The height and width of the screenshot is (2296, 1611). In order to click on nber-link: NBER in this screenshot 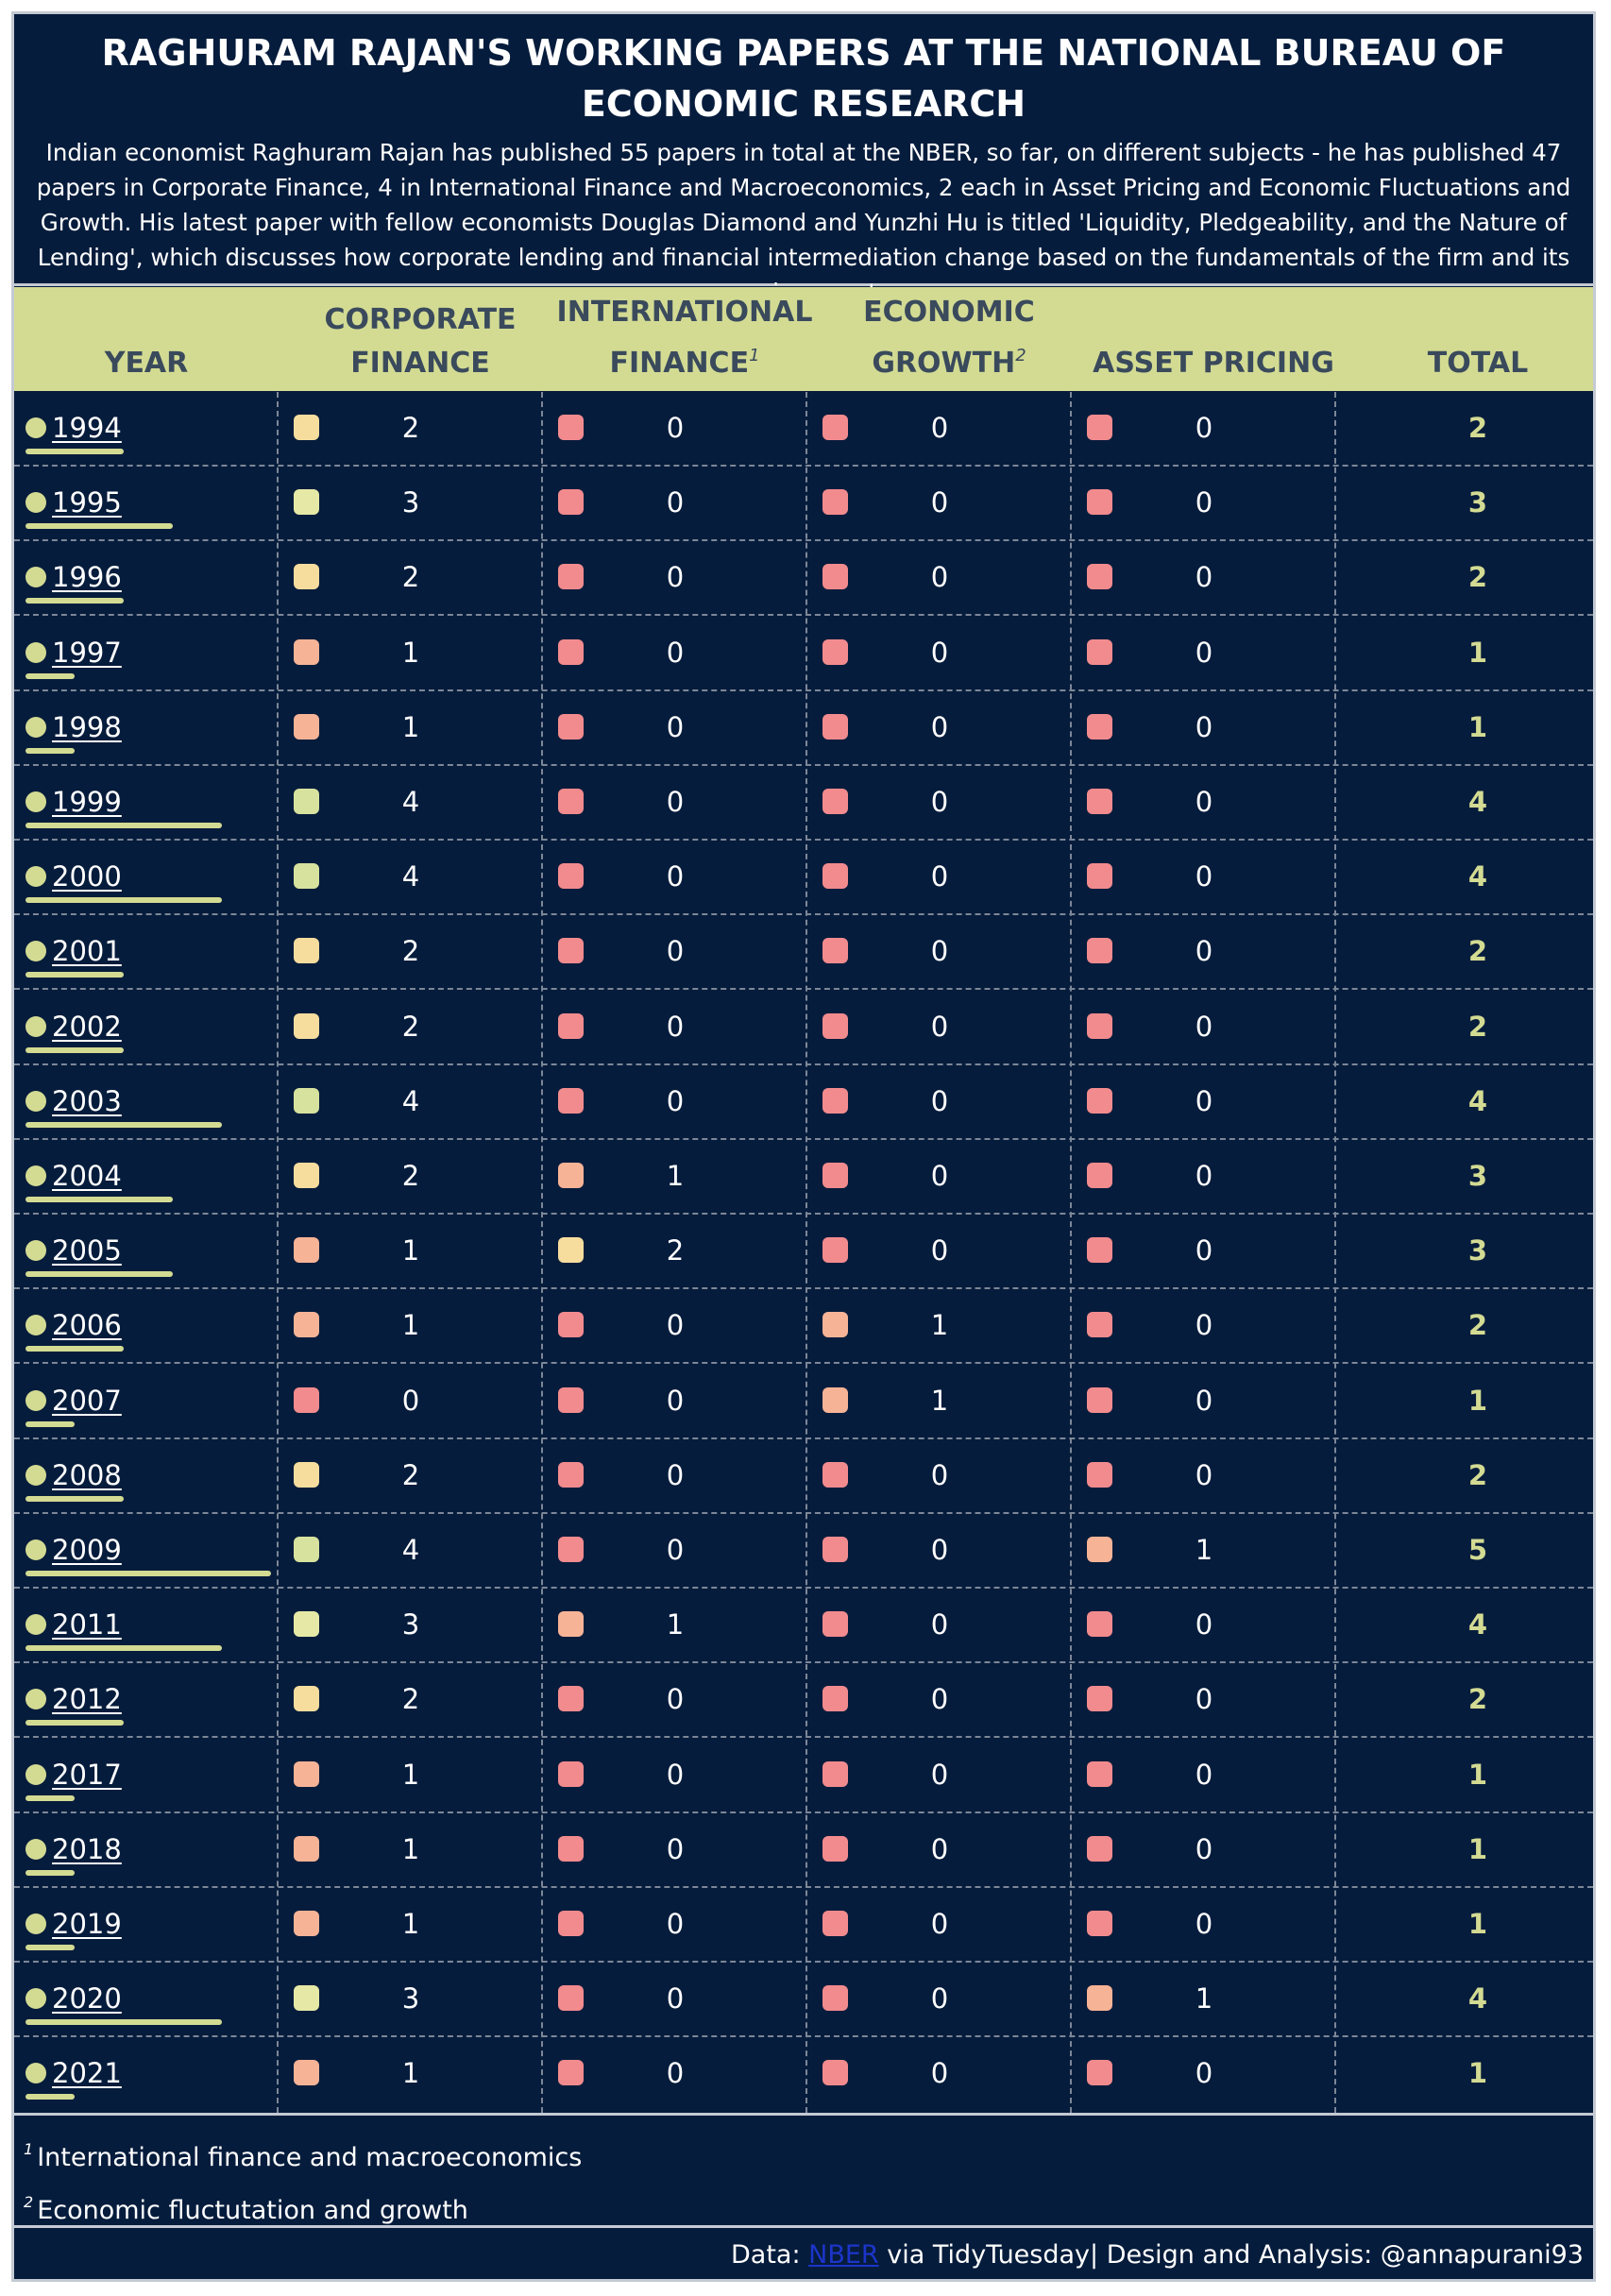, I will do `click(844, 2255)`.